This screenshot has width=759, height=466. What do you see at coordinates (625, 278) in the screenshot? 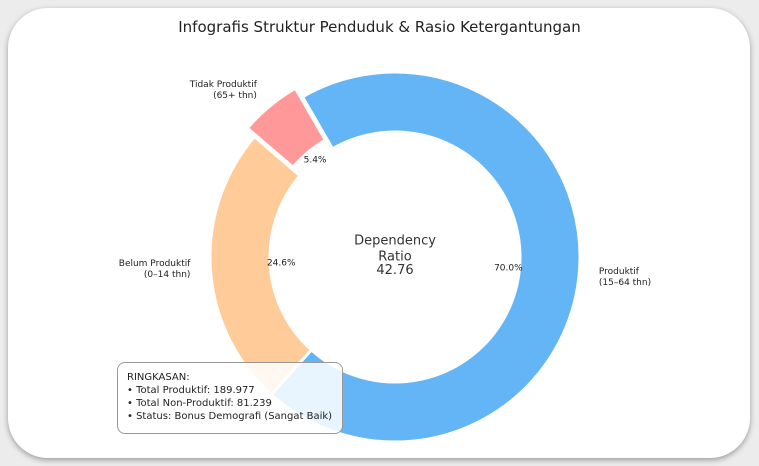
I see `slice-category-label: Produktif (15–64 thn)` at bounding box center [625, 278].